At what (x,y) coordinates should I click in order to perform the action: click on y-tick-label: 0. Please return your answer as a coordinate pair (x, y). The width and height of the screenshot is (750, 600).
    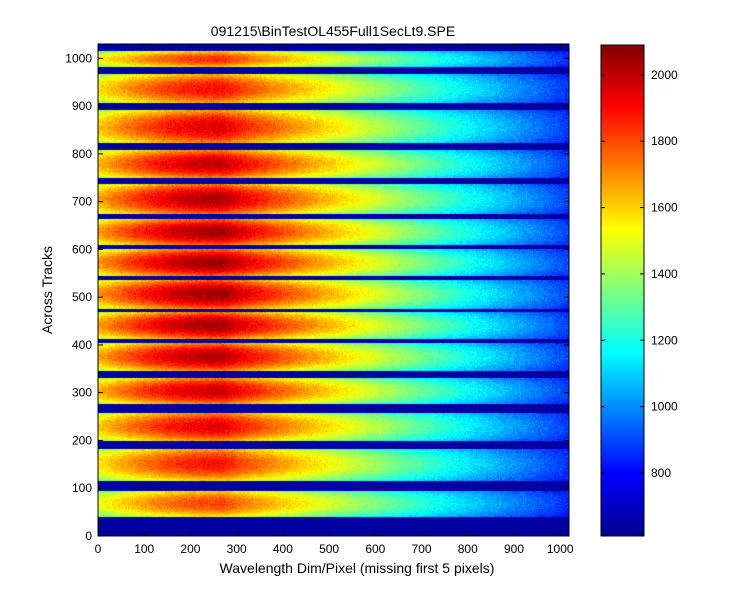
    Looking at the image, I should click on (88, 536).